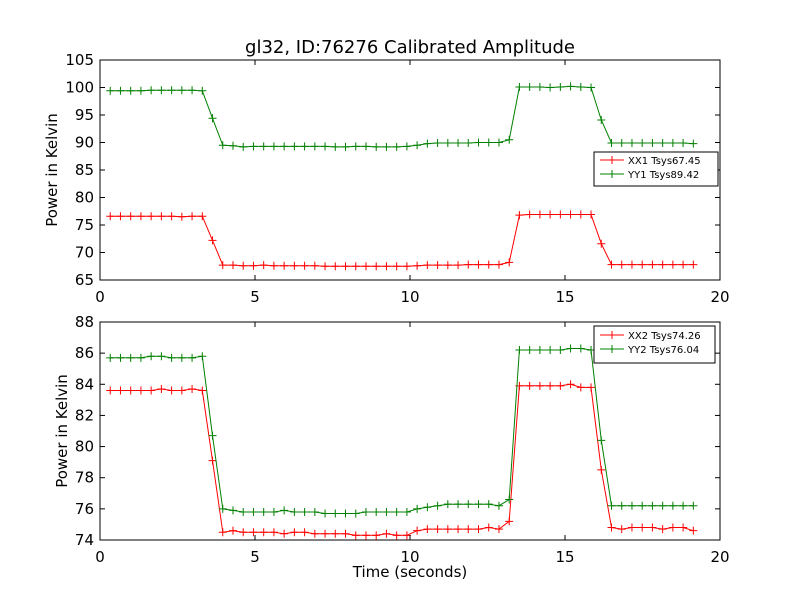 Image resolution: width=800 pixels, height=600 pixels. Describe the element at coordinates (664, 336) in the screenshot. I see `legend-label-1: XX2 Tsys74.26` at that location.